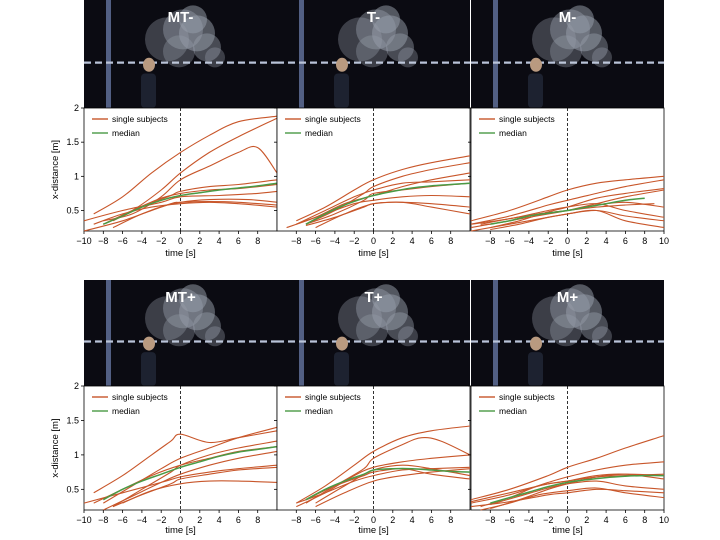 This screenshot has width=720, height=540. What do you see at coordinates (412, 241) in the screenshot?
I see `x-tick-label: 4` at bounding box center [412, 241].